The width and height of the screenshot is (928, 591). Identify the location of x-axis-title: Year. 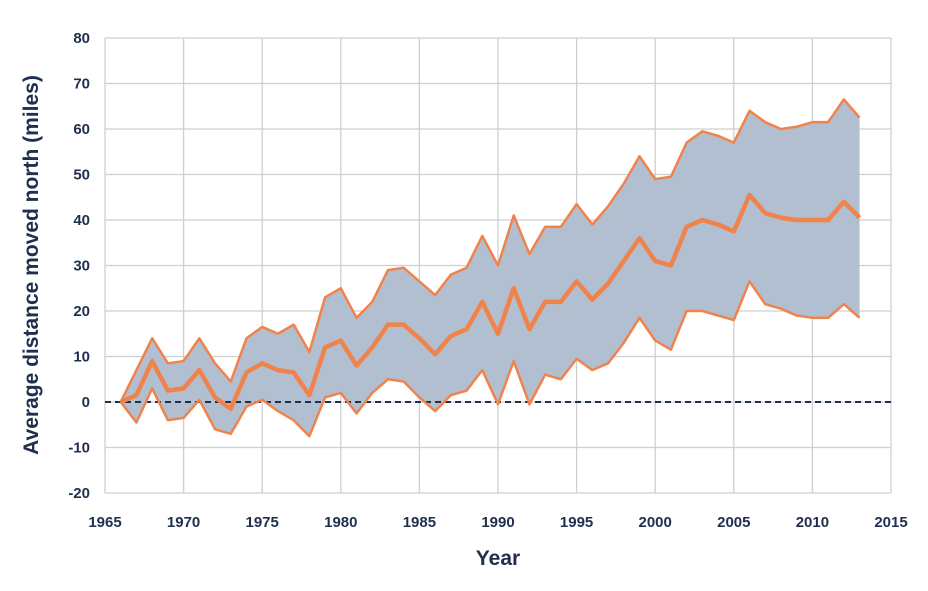
(498, 558).